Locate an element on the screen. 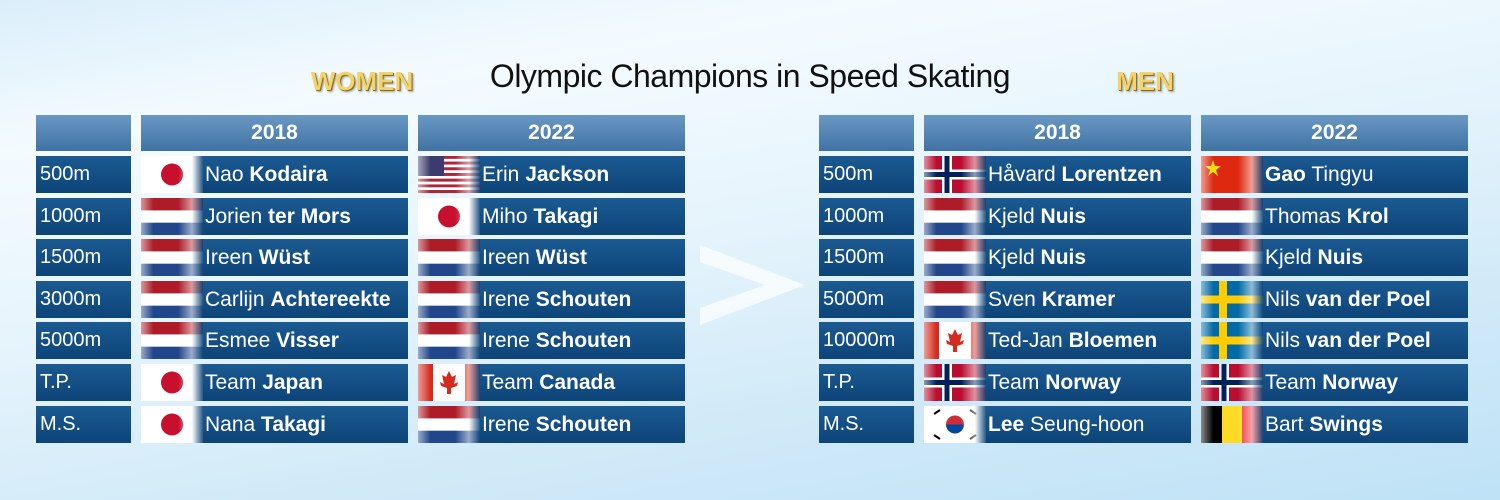 Image resolution: width=1500 pixels, height=500 pixels. name-part: Bart is located at coordinates (1284, 424).